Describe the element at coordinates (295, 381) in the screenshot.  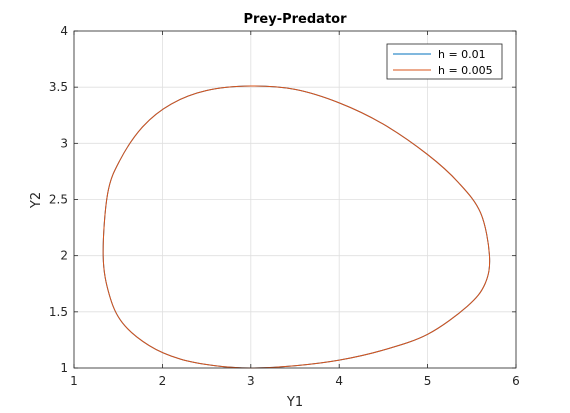
I see `x-tick-labels: 1 2 3 4 5 6` at that location.